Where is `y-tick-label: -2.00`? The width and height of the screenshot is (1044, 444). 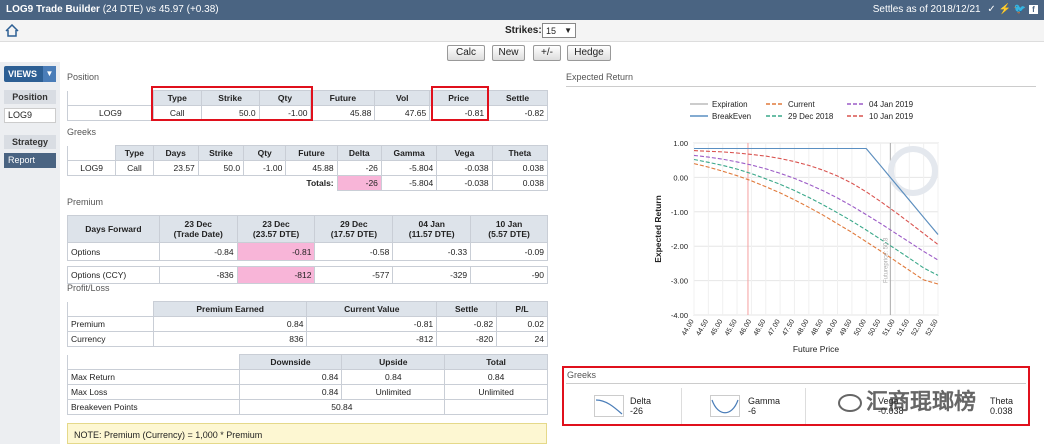
y-tick-label: -2.00 is located at coordinates (679, 246).